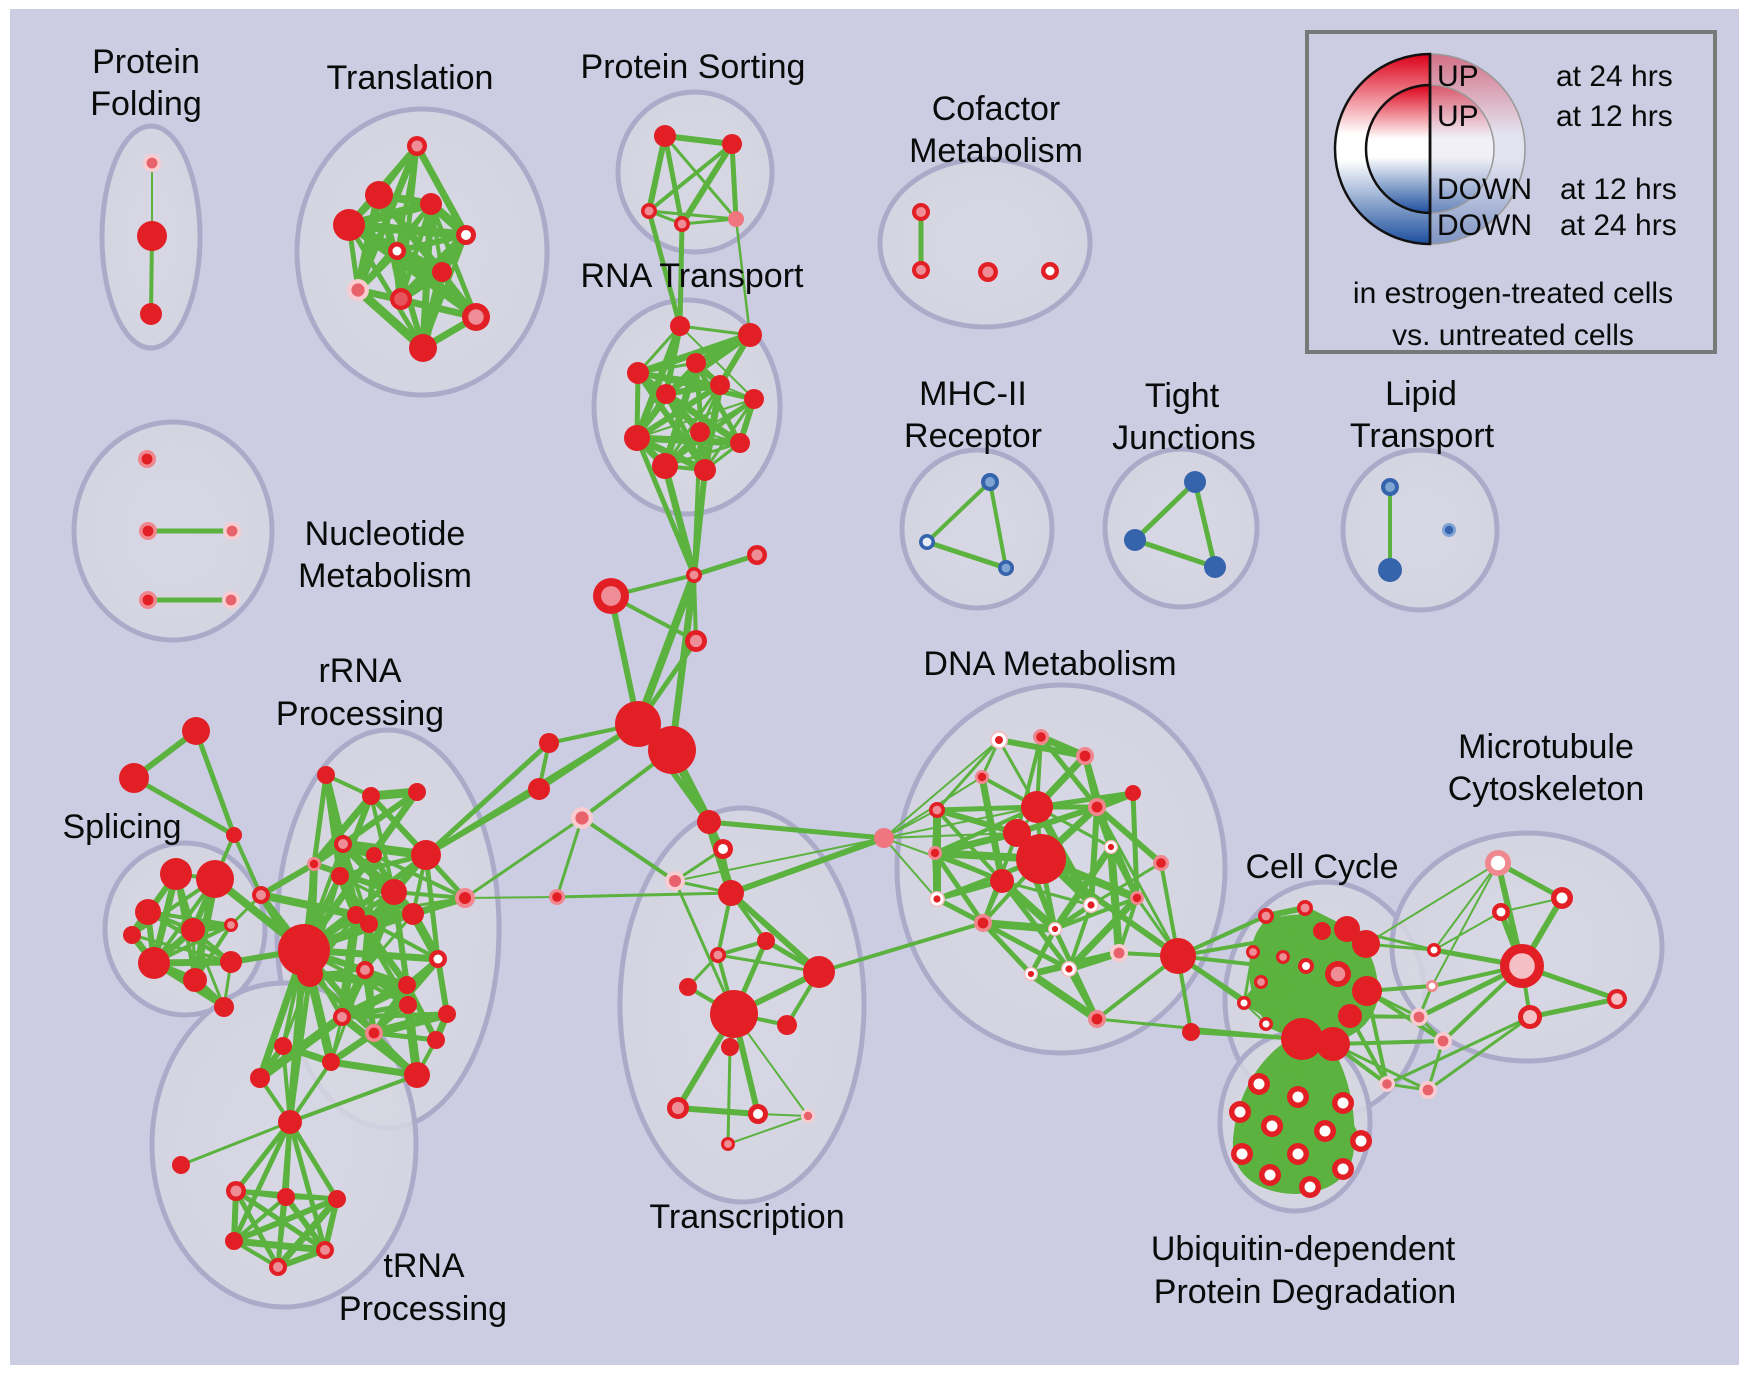 Image resolution: width=1750 pixels, height=1381 pixels. Describe the element at coordinates (1513, 335) in the screenshot. I see `svg-text: vs. untreated cells` at that location.